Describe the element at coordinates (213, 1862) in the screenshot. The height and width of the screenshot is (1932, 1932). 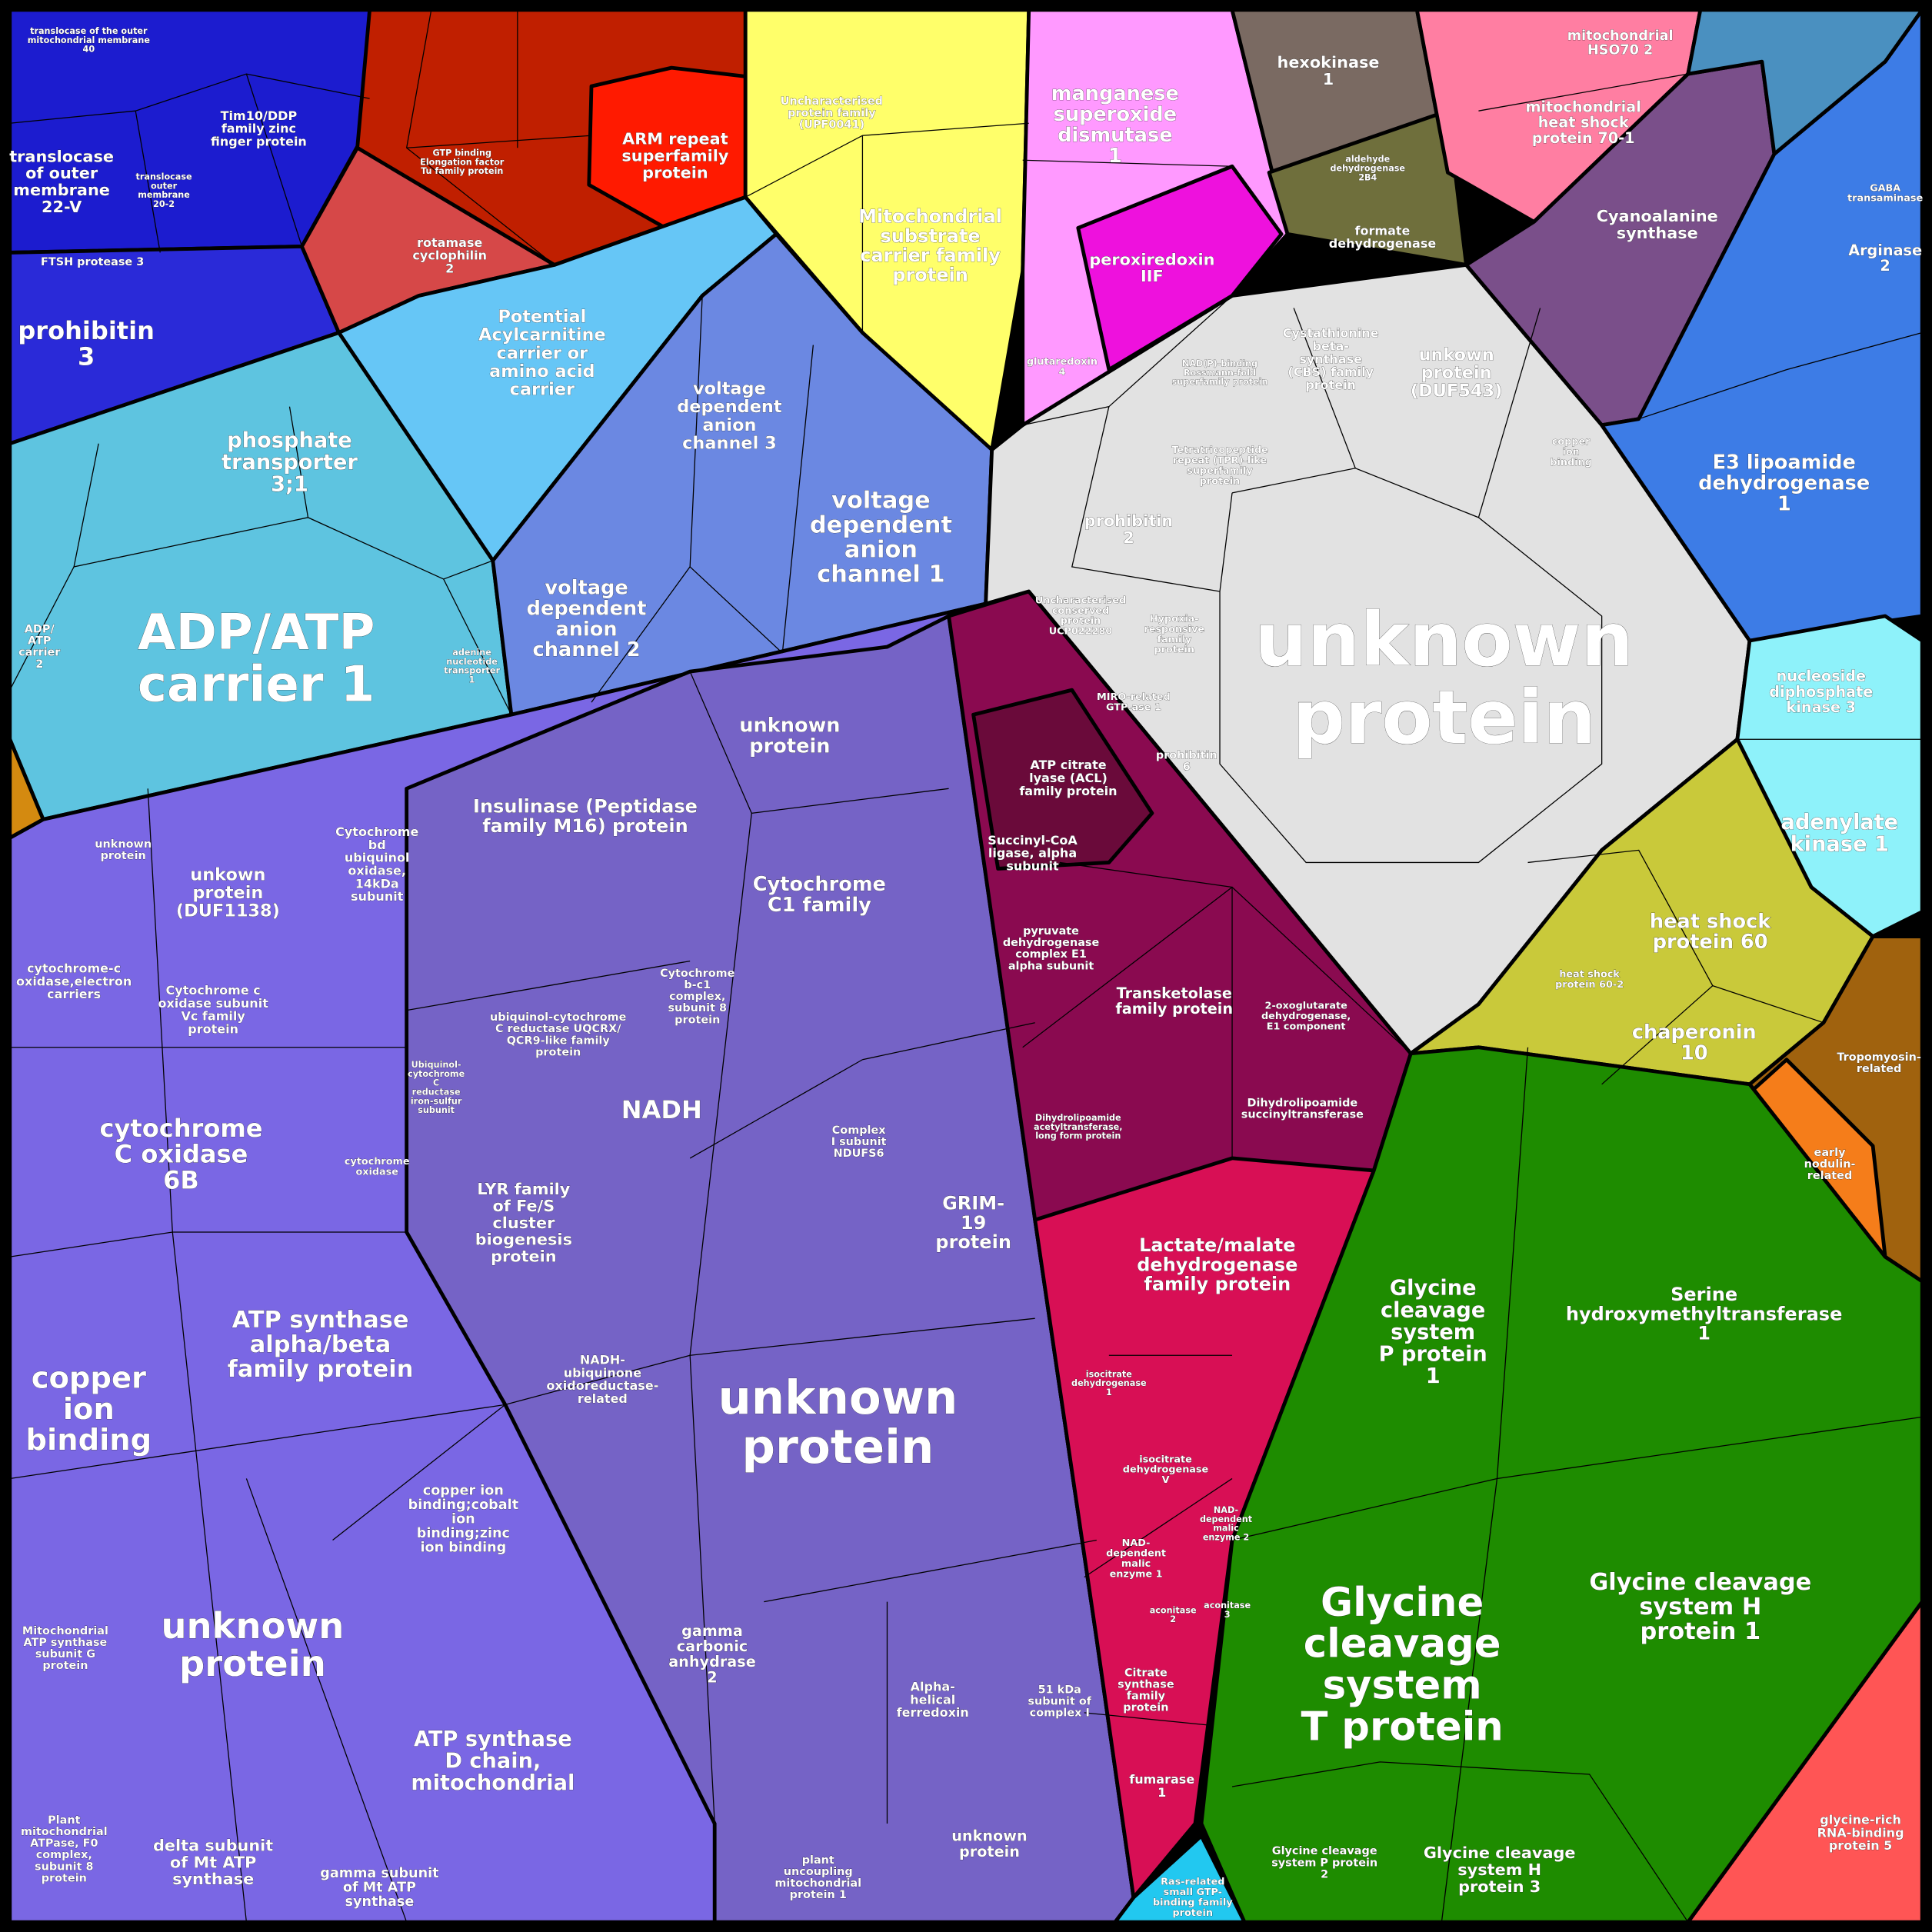
I see `cell-label: of Mt ATP` at that location.